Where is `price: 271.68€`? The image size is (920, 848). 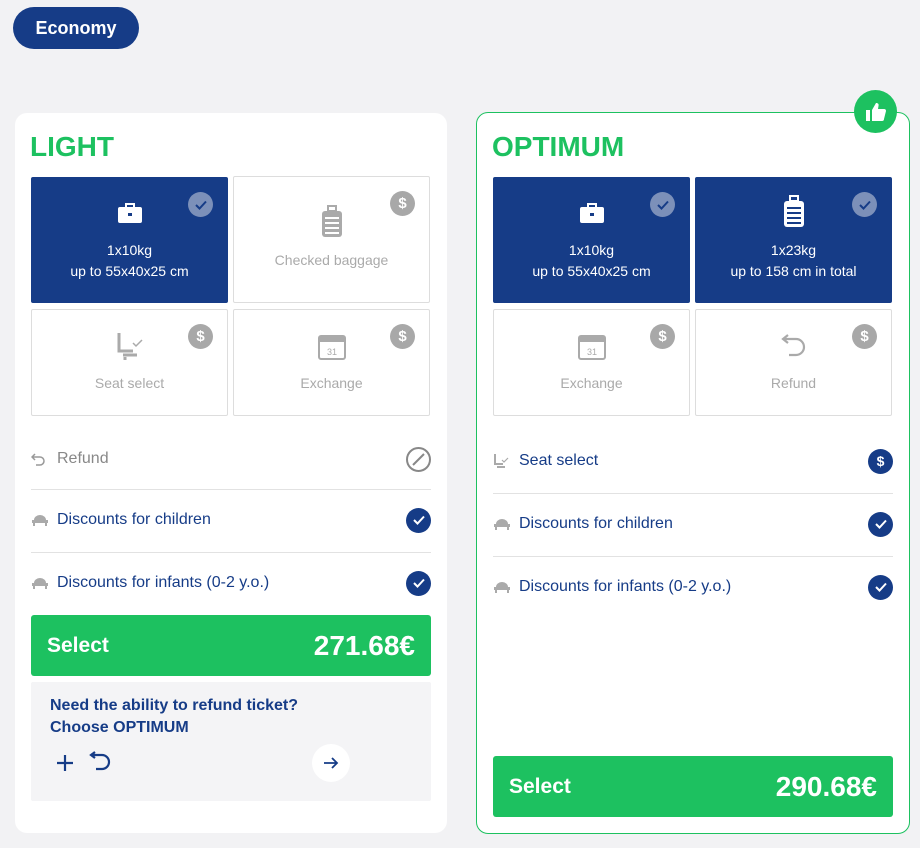 price: 271.68€ is located at coordinates (364, 645).